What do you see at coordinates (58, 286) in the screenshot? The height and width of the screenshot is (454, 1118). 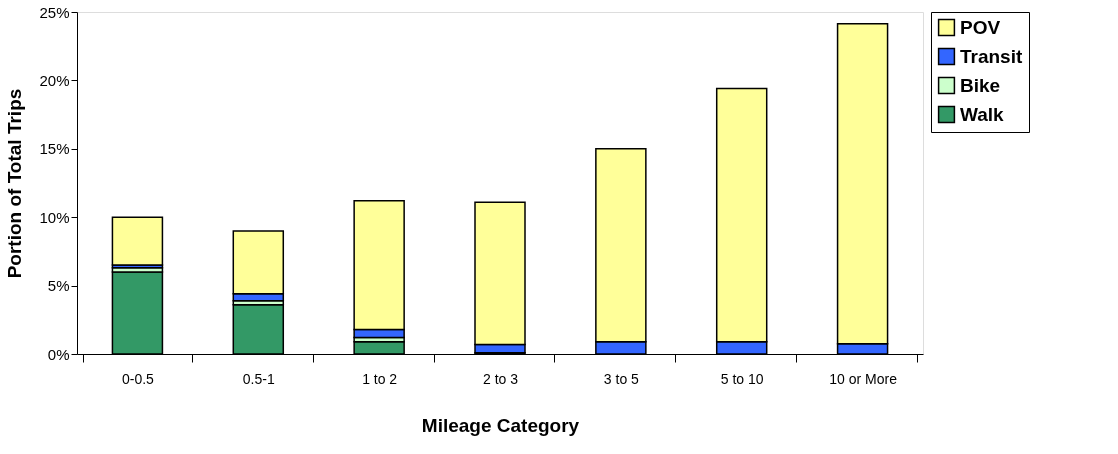 I see `y-tick-label: 5%` at bounding box center [58, 286].